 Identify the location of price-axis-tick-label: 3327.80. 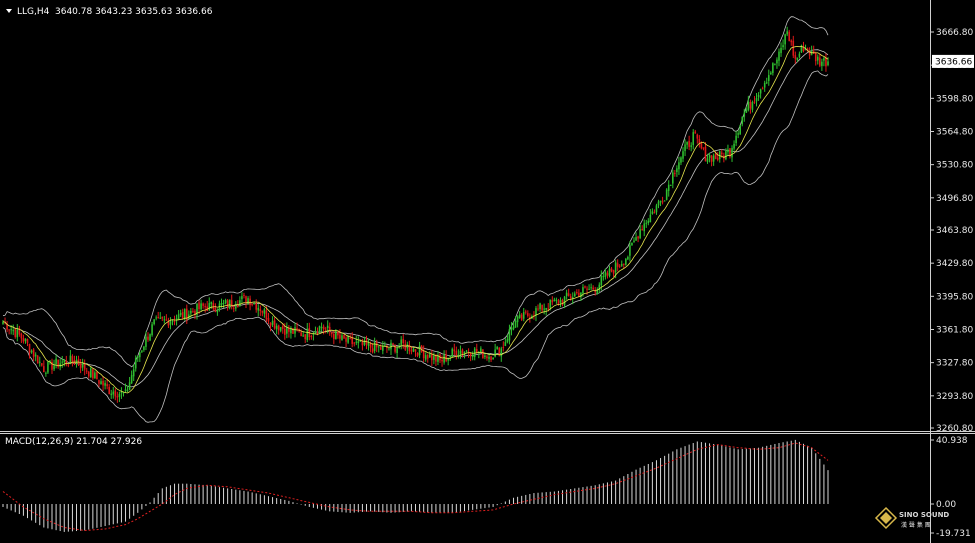
(954, 364).